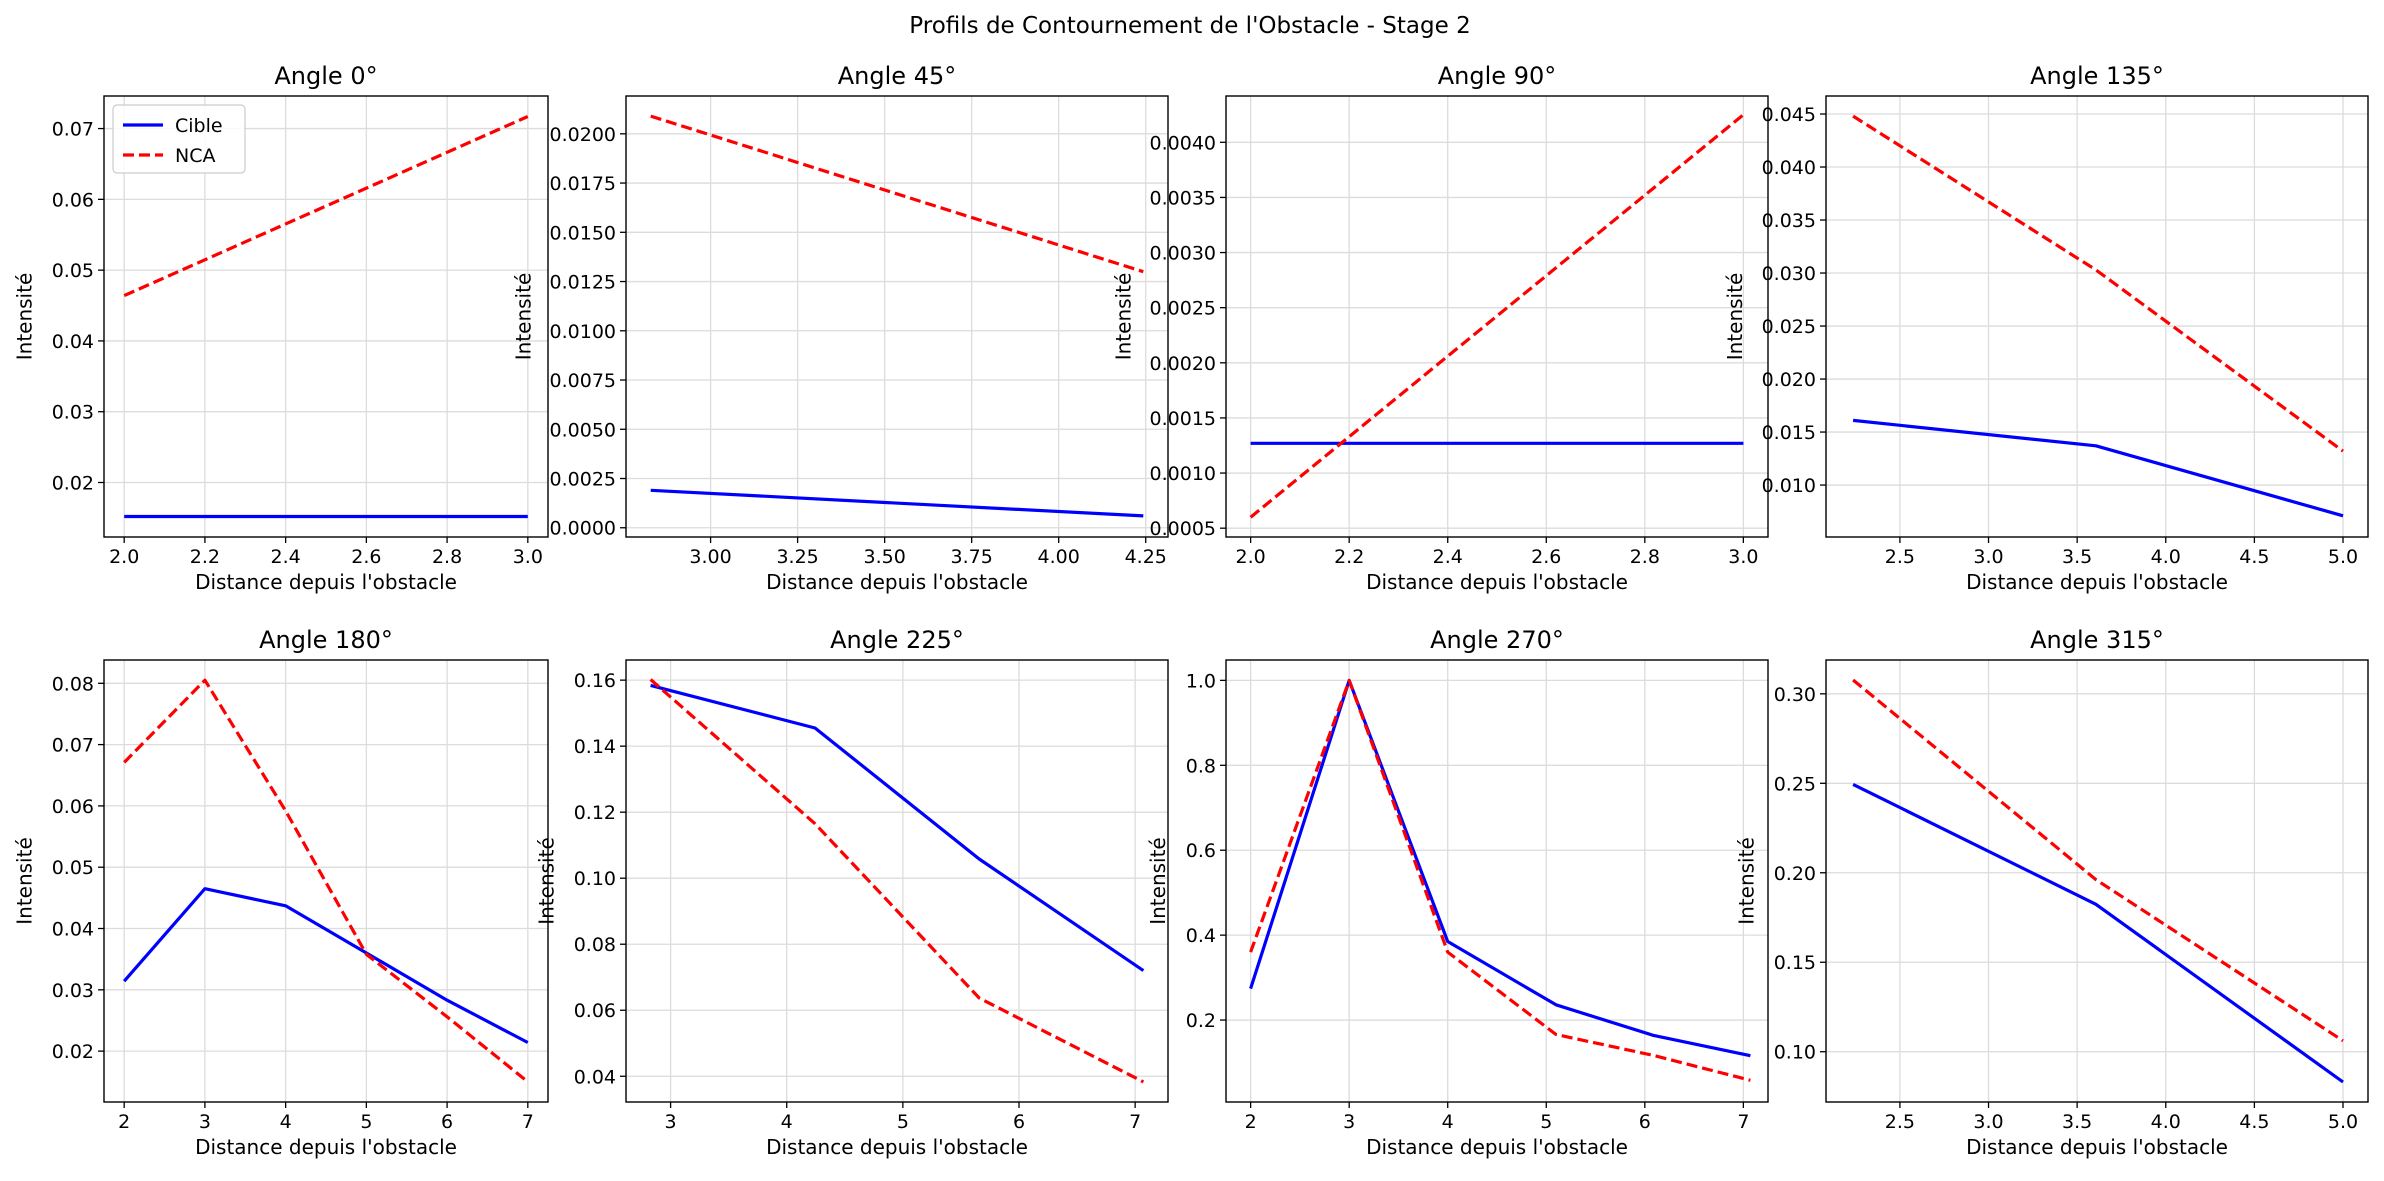  What do you see at coordinates (73, 684) in the screenshot?
I see `y-tick-label: 0.08` at bounding box center [73, 684].